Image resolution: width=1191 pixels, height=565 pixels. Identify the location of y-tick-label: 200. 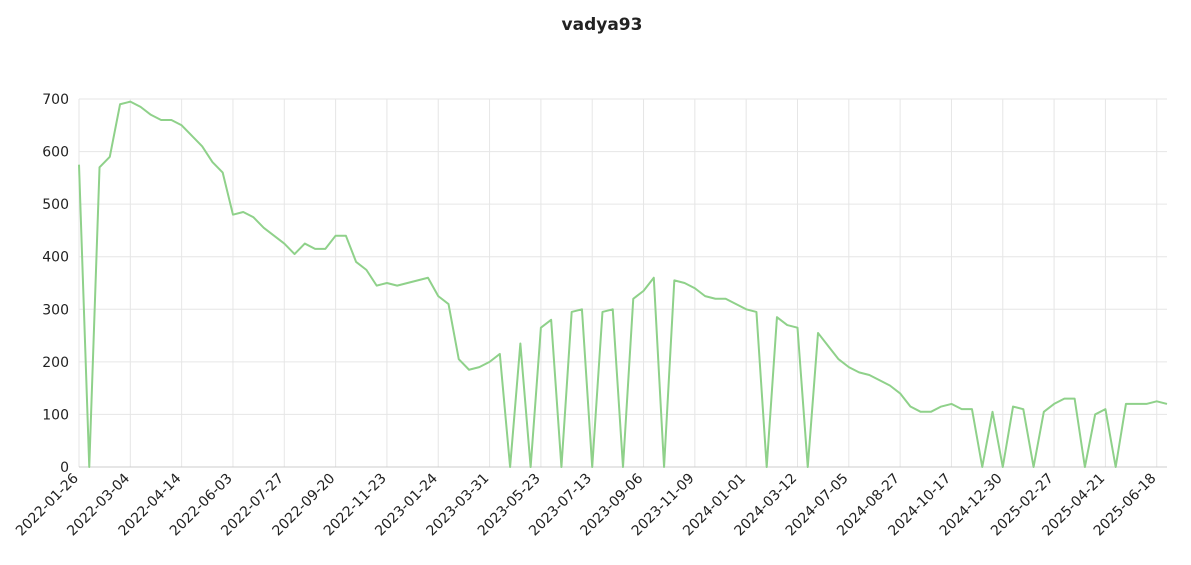
(55, 363).